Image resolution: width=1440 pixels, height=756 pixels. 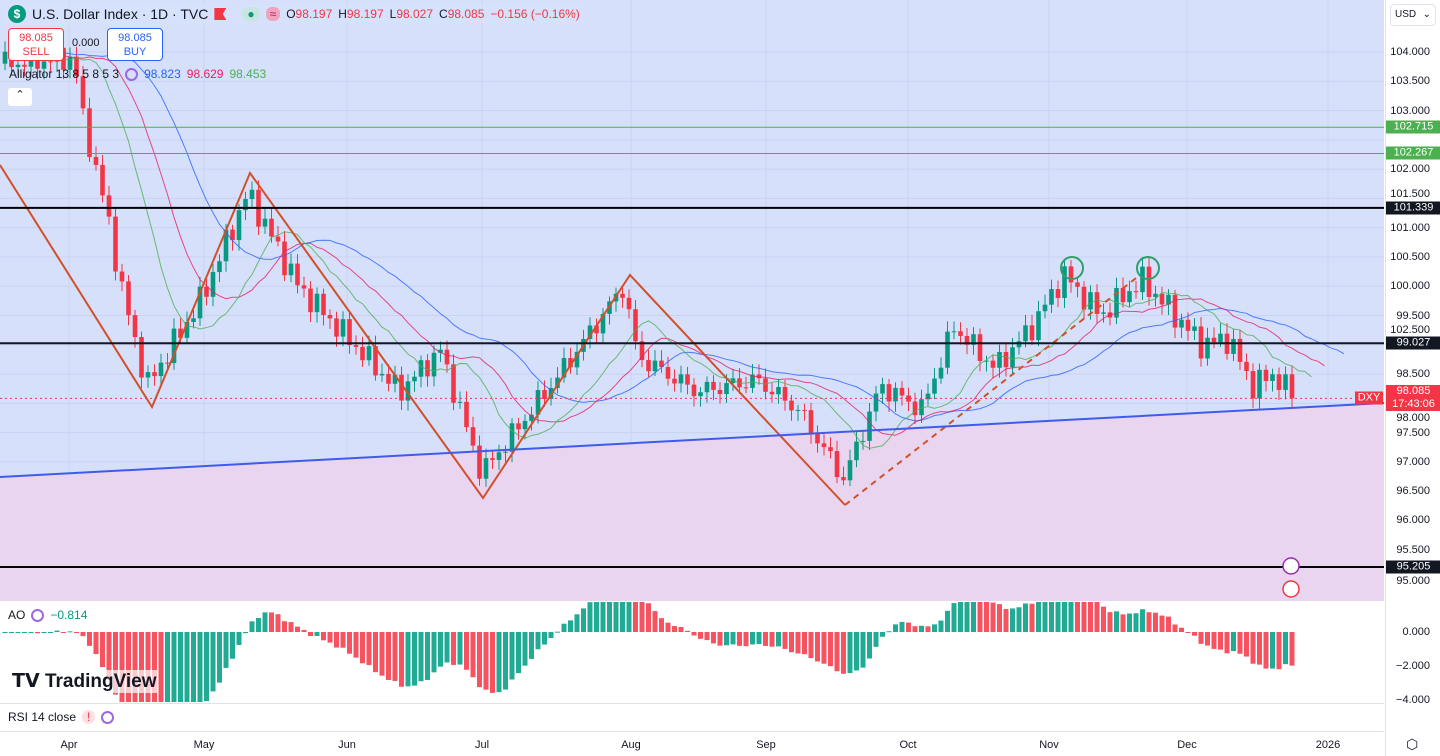 I want to click on change-value: −0.156 (−0.16%), so click(x=535, y=14).